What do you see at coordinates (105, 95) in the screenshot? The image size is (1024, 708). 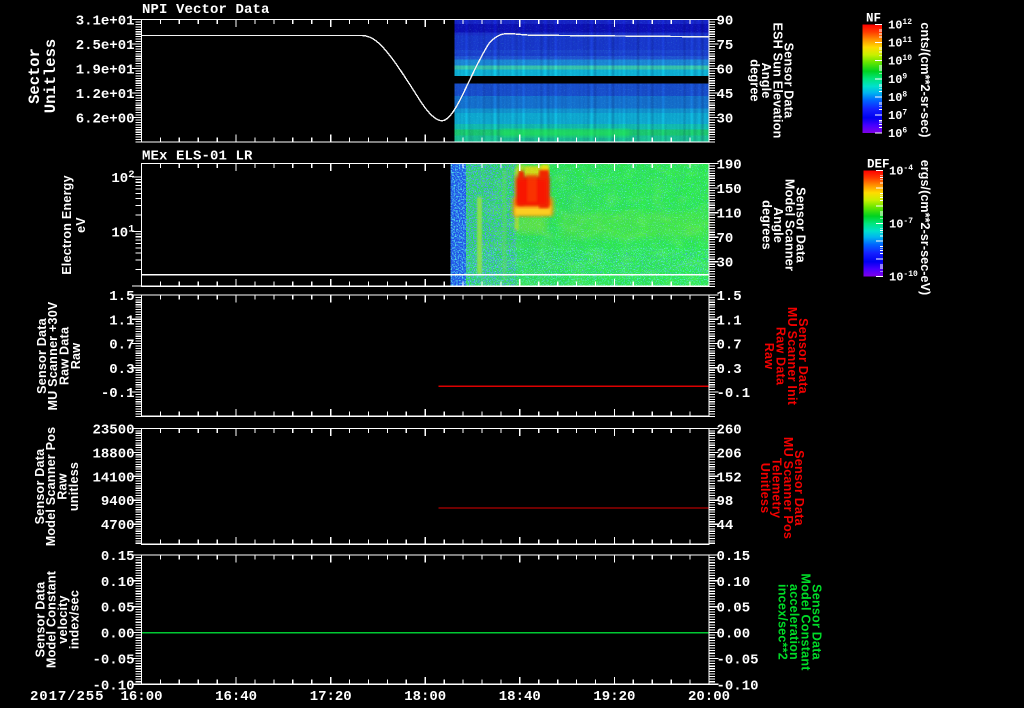 I see `svg-text: 1.2e+01` at bounding box center [105, 95].